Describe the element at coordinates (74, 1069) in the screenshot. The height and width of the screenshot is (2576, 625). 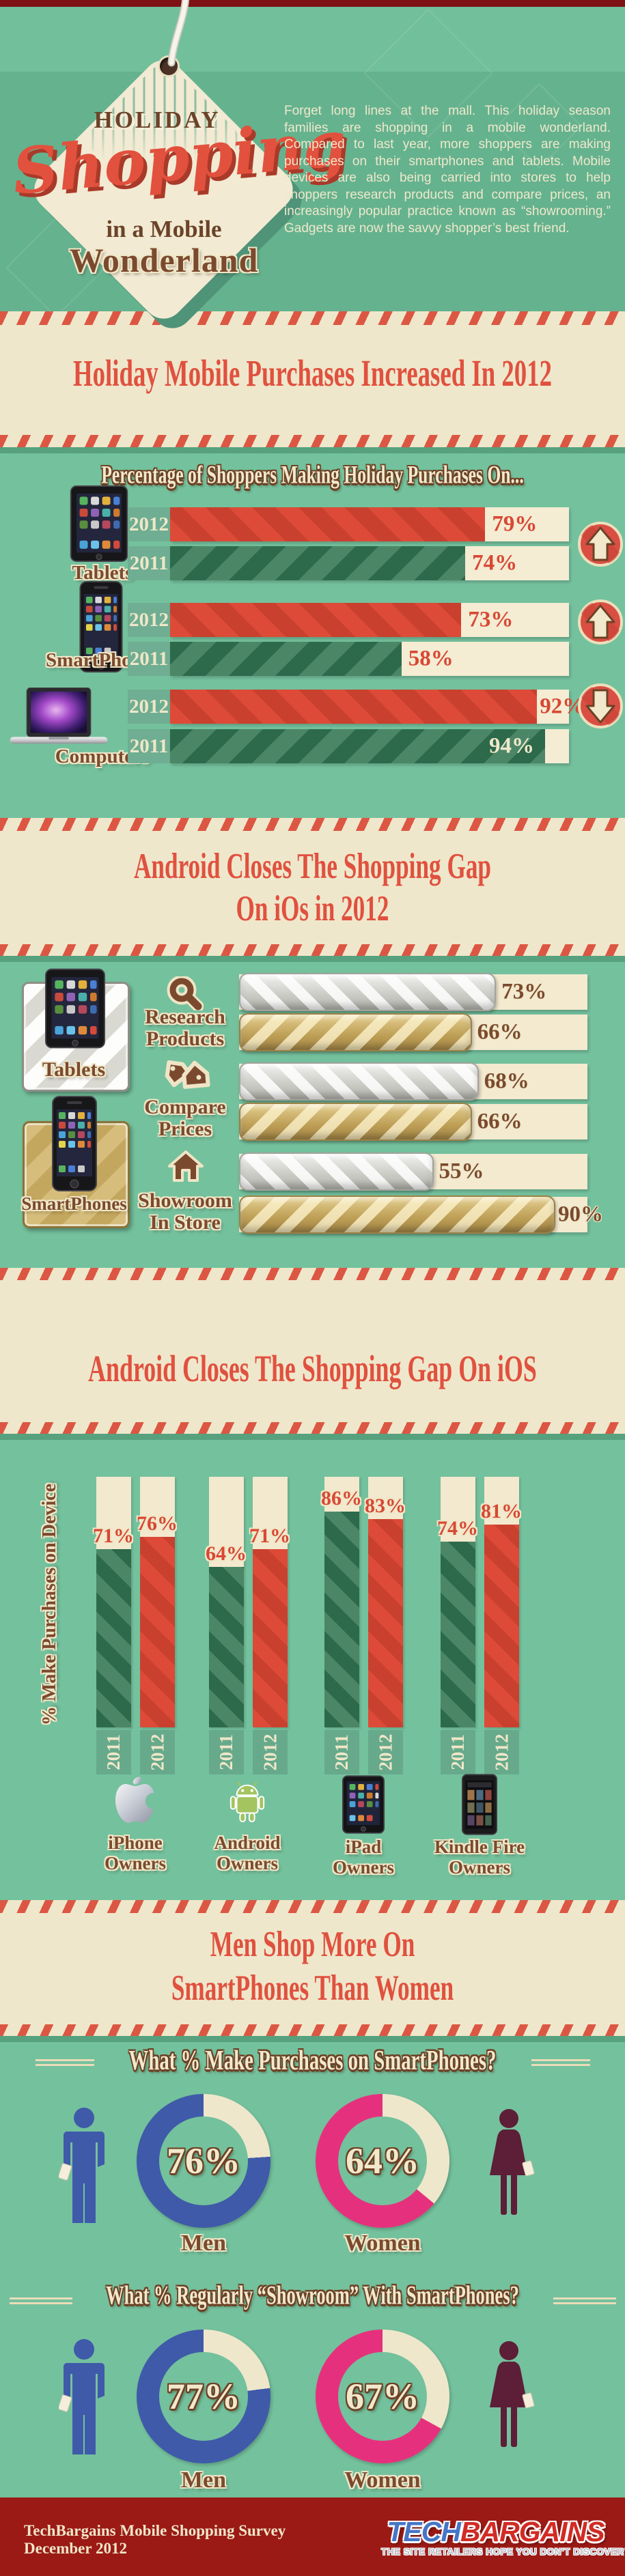
I see `card-label-tablets: Tablets` at that location.